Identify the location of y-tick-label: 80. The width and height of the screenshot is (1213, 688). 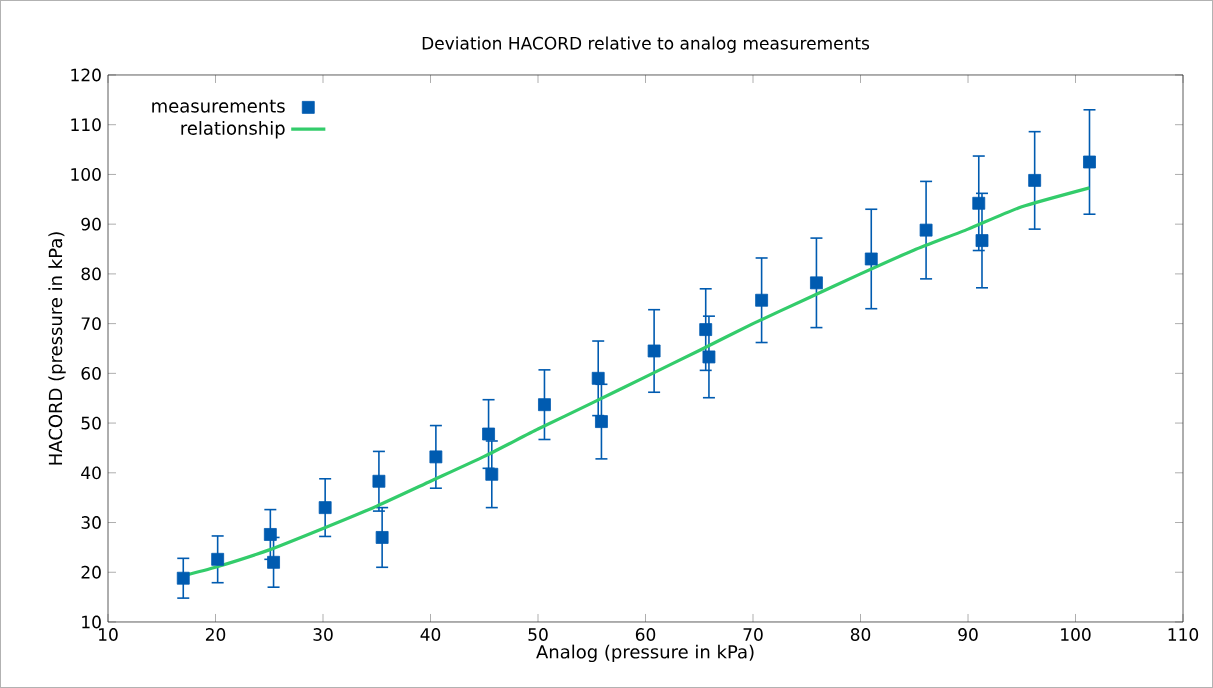
(91, 274).